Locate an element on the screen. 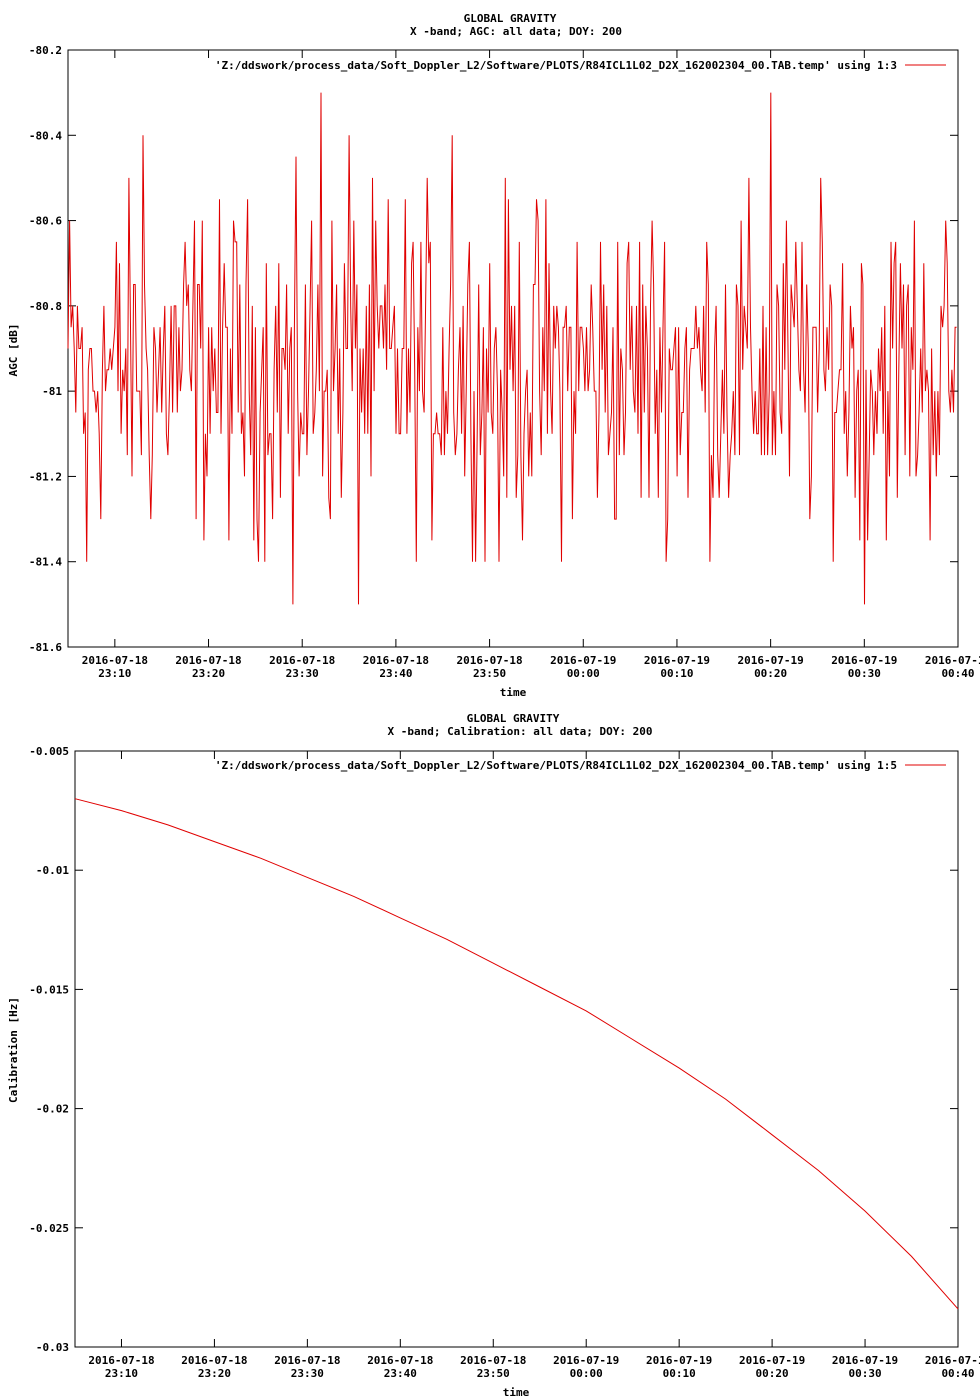 Image resolution: width=980 pixels, height=1400 pixels. calibration-x-tick-time-label: 00:00 is located at coordinates (586, 1373).